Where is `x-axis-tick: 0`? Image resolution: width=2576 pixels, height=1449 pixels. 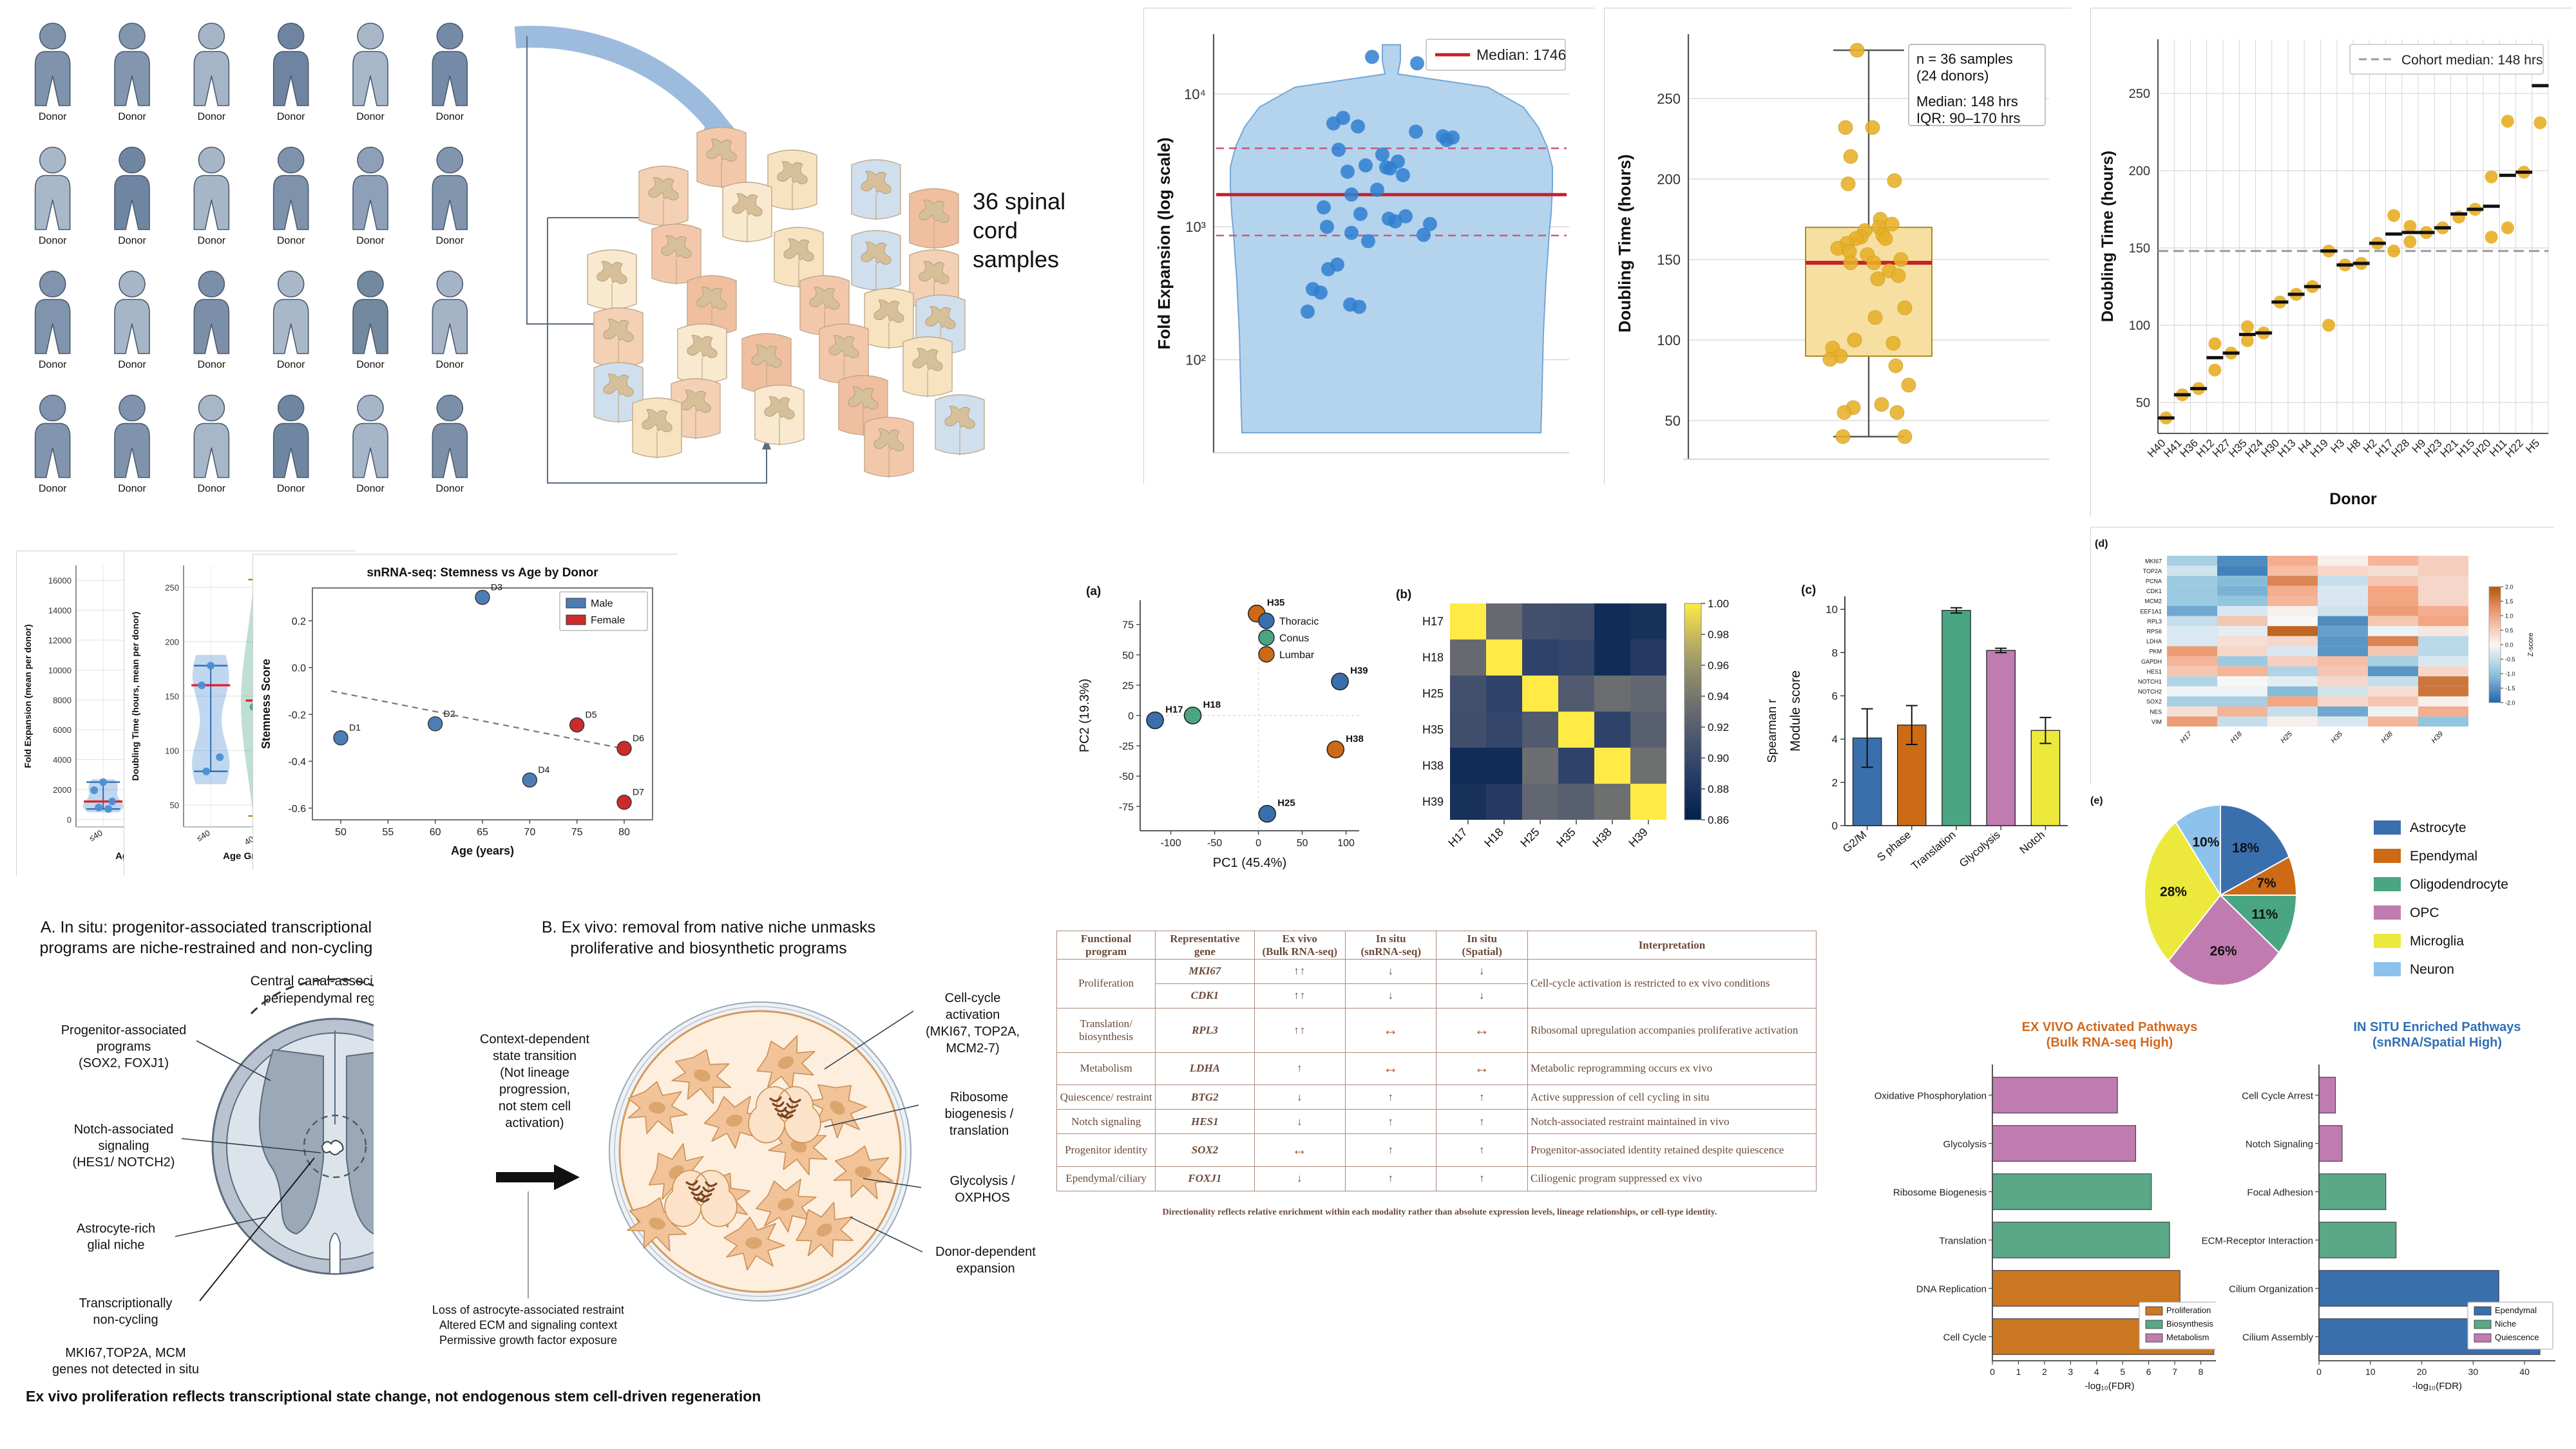 x-axis-tick: 0 is located at coordinates (1992, 1372).